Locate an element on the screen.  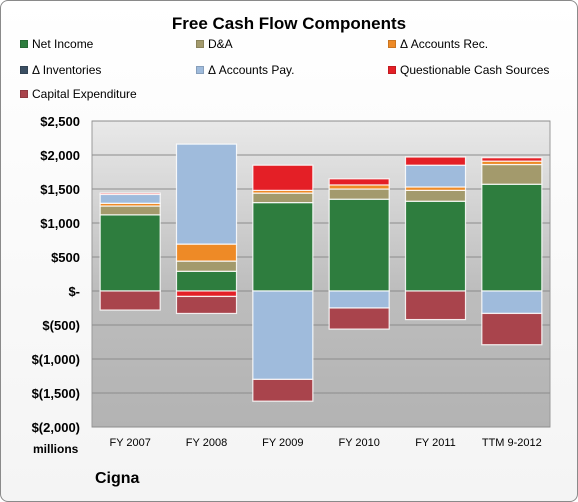
legend-item-inventories: Δ Inventories is located at coordinates (60, 70).